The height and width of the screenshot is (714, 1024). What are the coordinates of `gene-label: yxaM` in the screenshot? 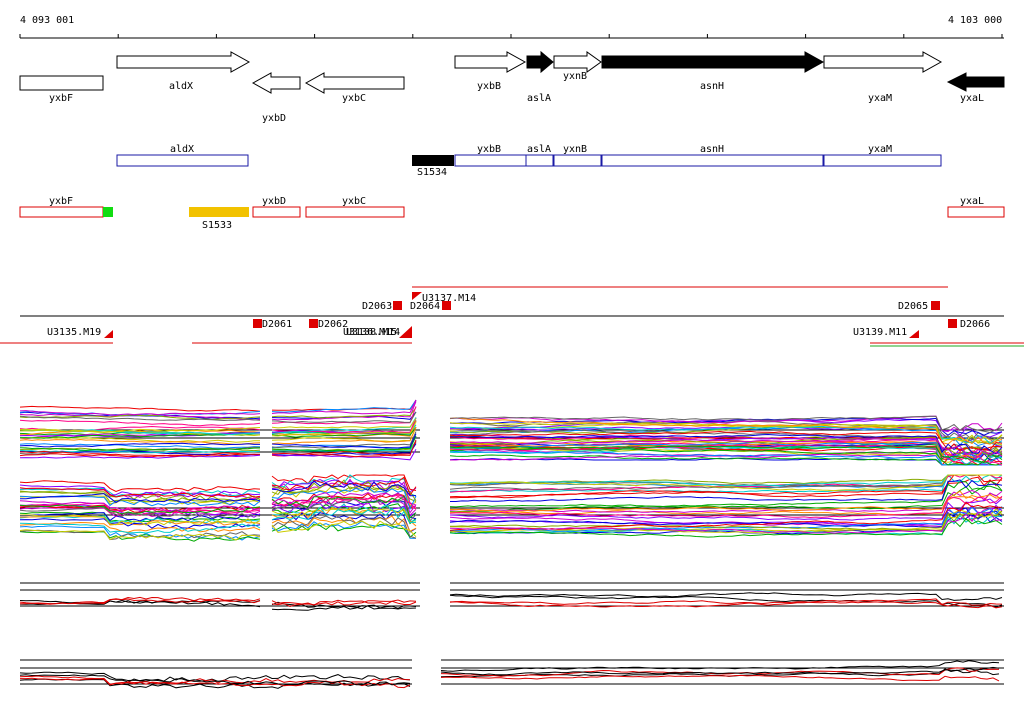 It's located at (880, 98).